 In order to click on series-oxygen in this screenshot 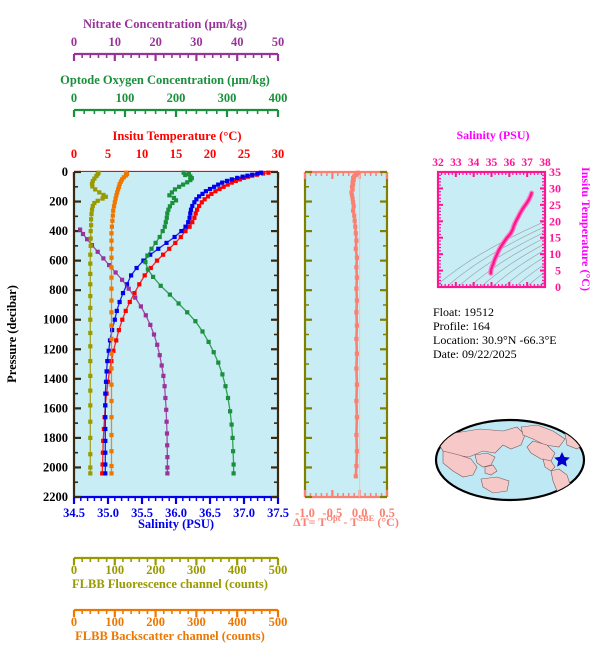, I will do `click(189, 323)`.